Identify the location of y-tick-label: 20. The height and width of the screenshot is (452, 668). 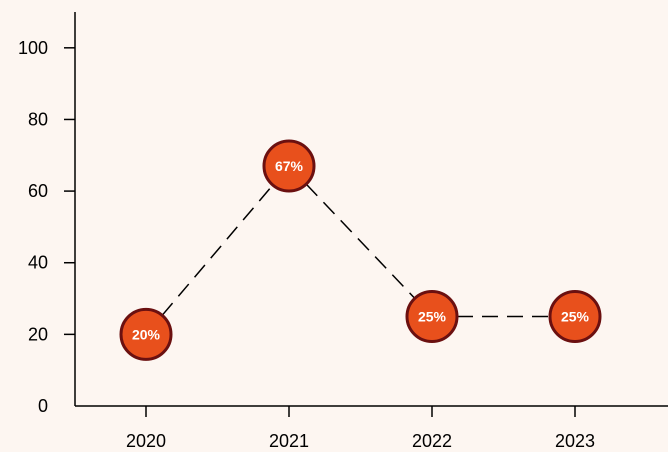
(38, 334).